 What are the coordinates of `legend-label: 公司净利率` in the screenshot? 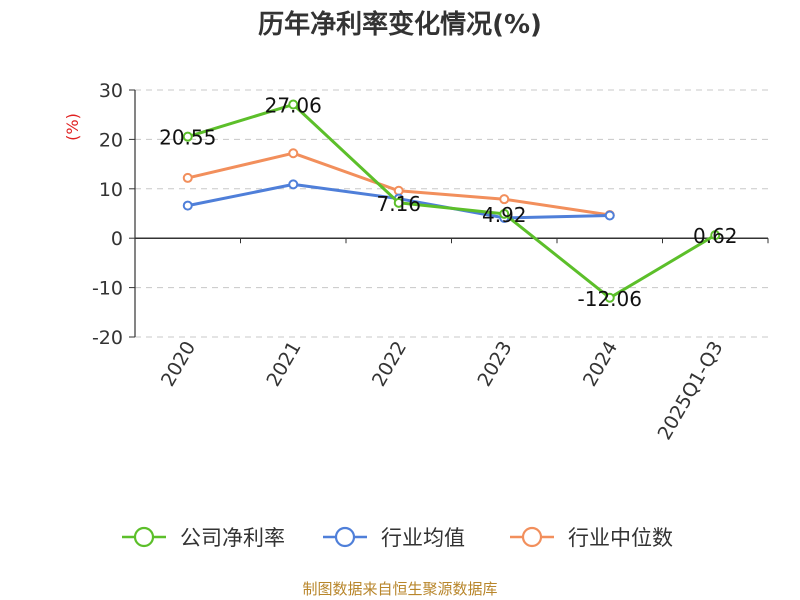 It's located at (232, 538).